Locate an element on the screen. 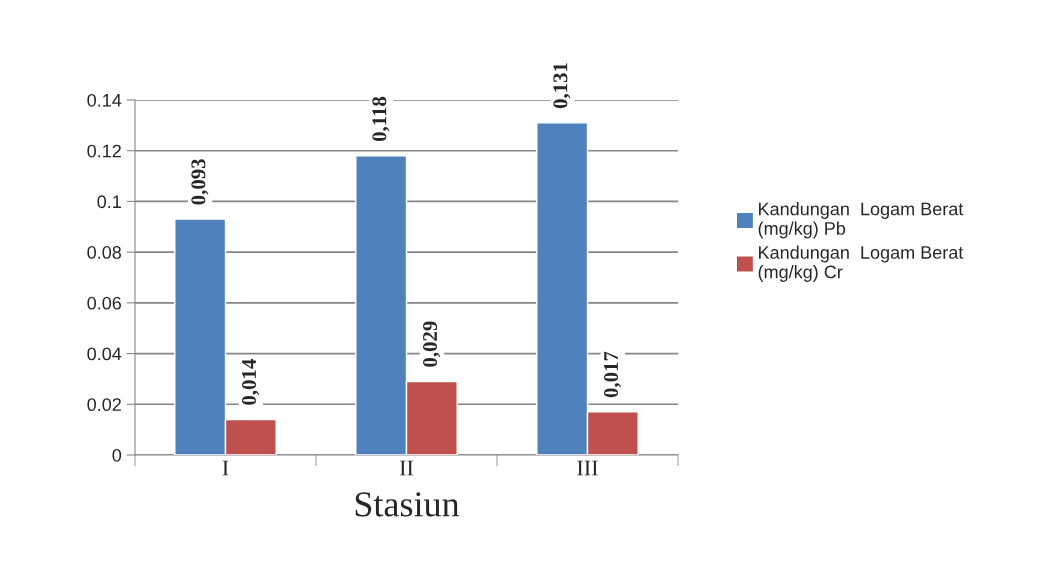 This screenshot has width=1044, height=574. data-label: 0,017 is located at coordinates (613, 374).